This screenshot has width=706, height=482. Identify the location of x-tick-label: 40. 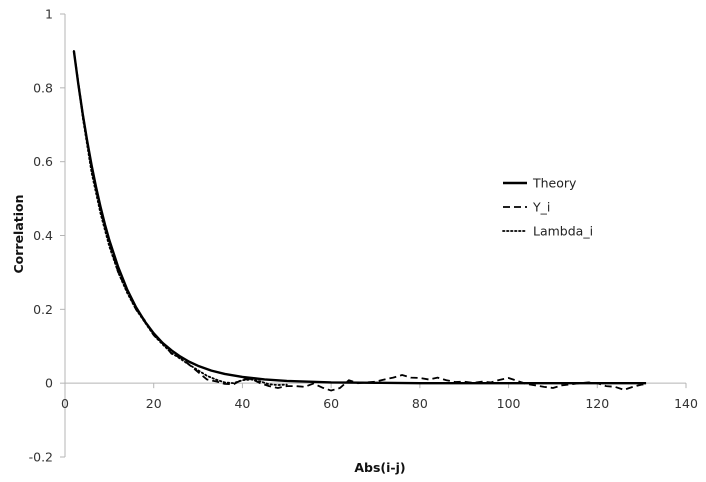
(242, 403).